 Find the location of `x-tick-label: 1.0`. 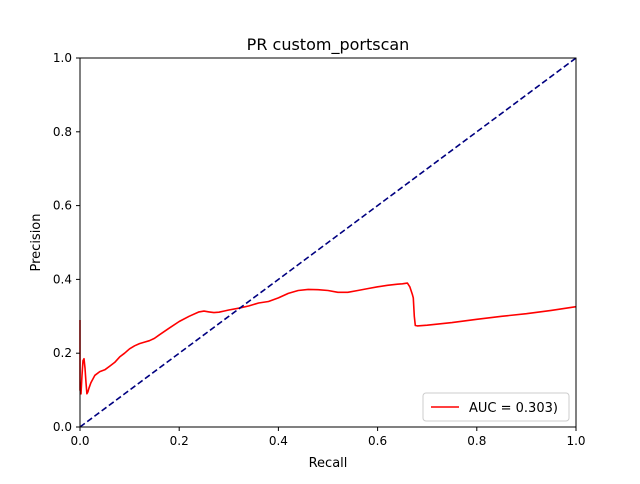

x-tick-label: 1.0 is located at coordinates (575, 441).